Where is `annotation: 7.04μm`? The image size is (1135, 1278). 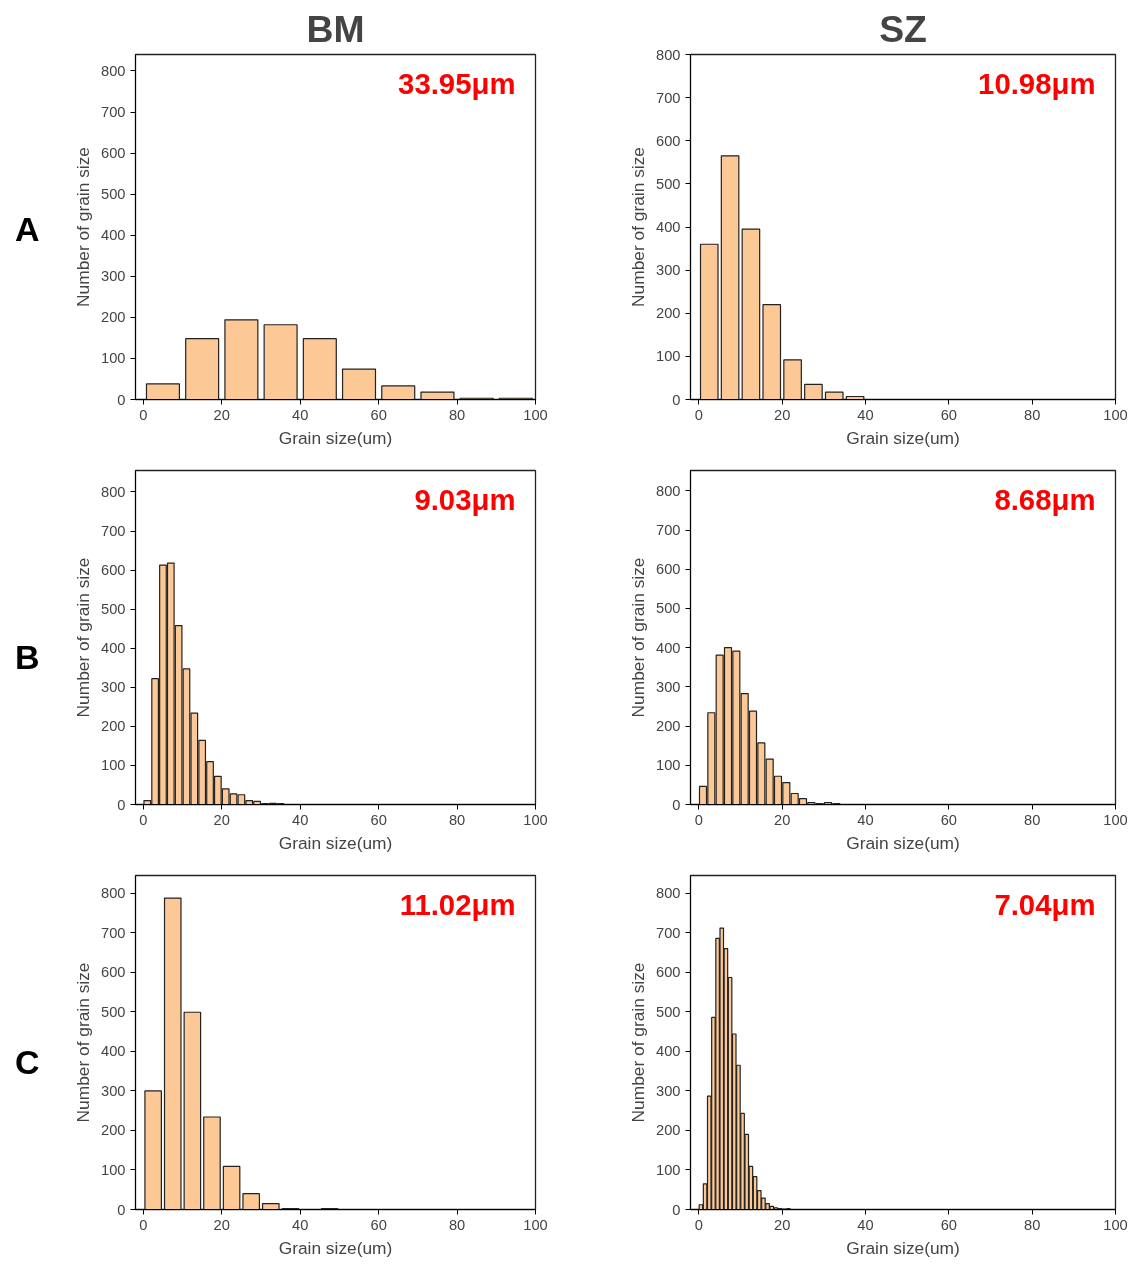 annotation: 7.04μm is located at coordinates (1045, 904).